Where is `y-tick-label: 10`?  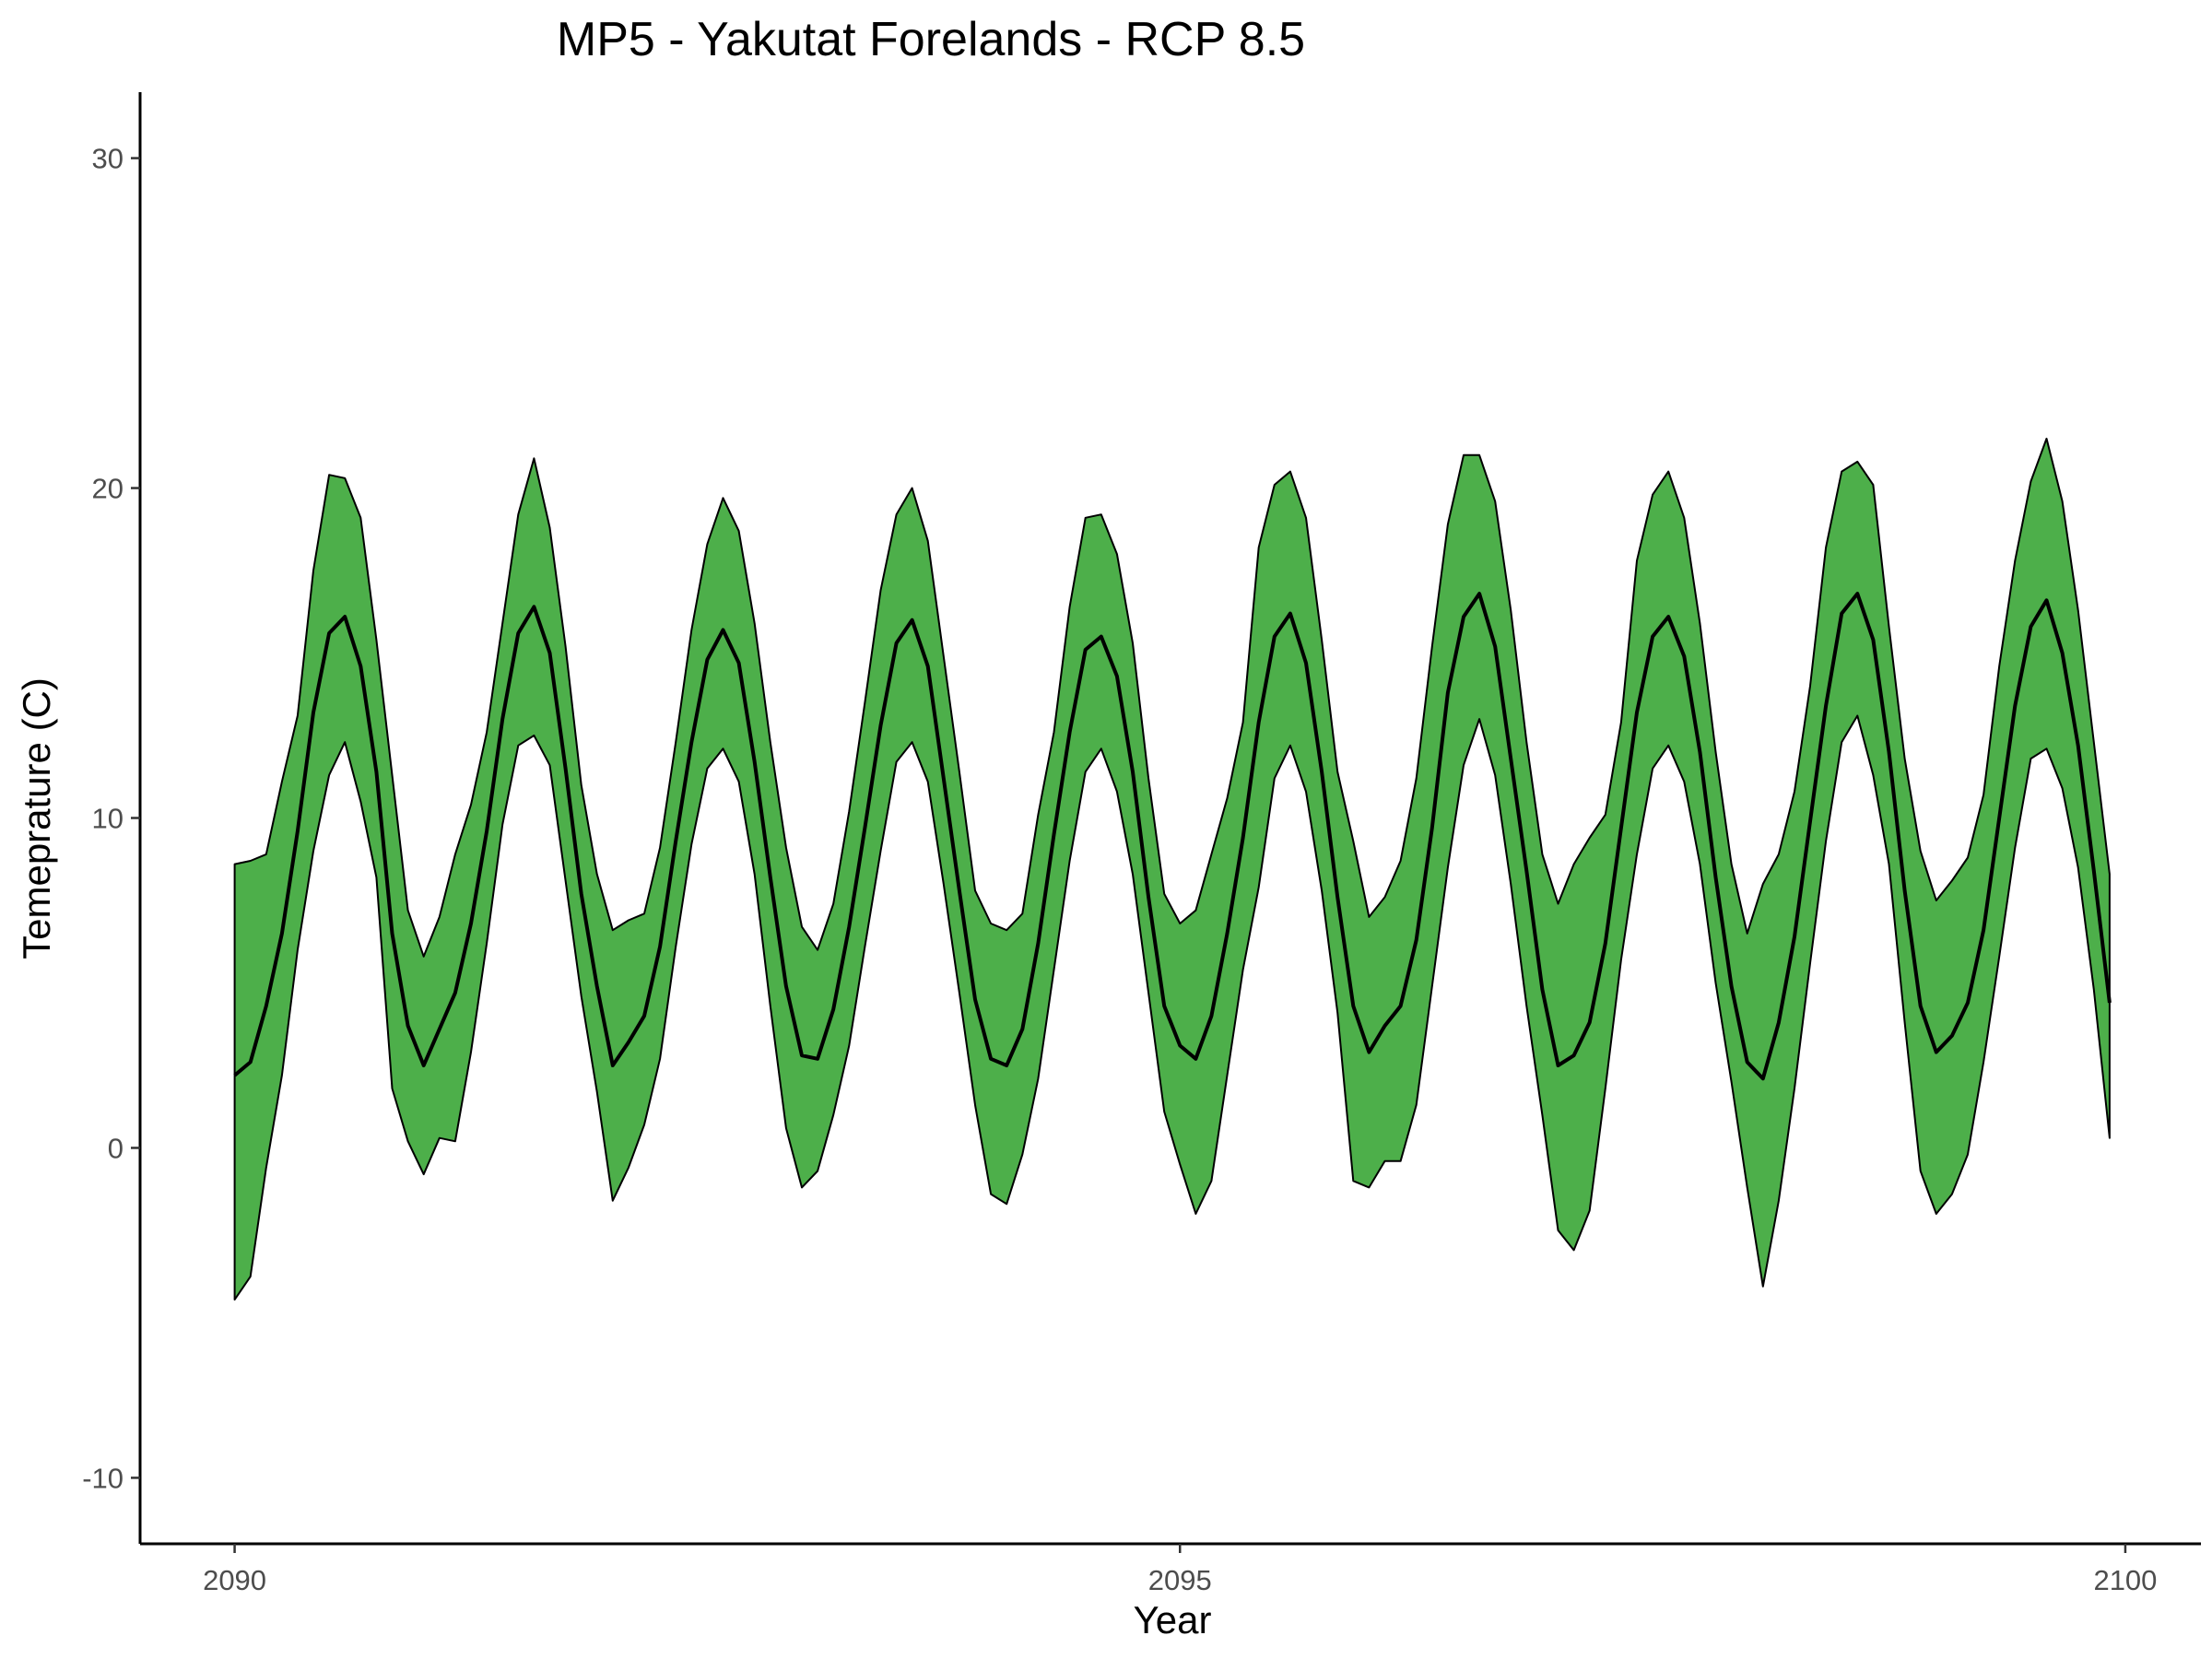
y-tick-label: 10 is located at coordinates (108, 819).